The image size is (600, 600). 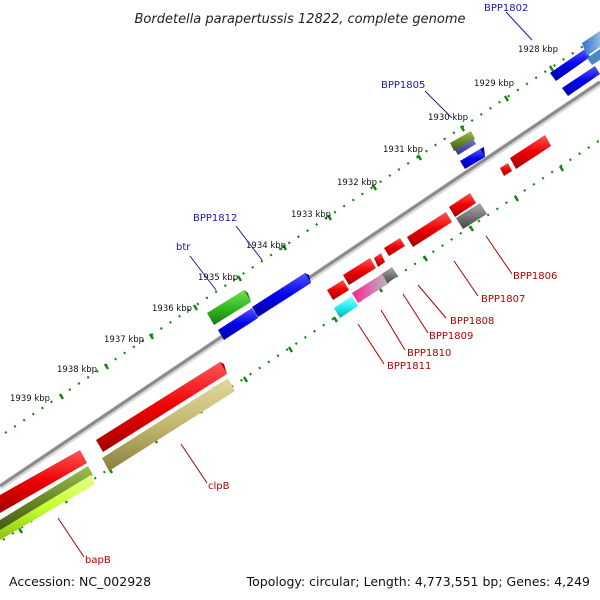 What do you see at coordinates (161, 407) in the screenshot?
I see `gene-clpB-track` at bounding box center [161, 407].